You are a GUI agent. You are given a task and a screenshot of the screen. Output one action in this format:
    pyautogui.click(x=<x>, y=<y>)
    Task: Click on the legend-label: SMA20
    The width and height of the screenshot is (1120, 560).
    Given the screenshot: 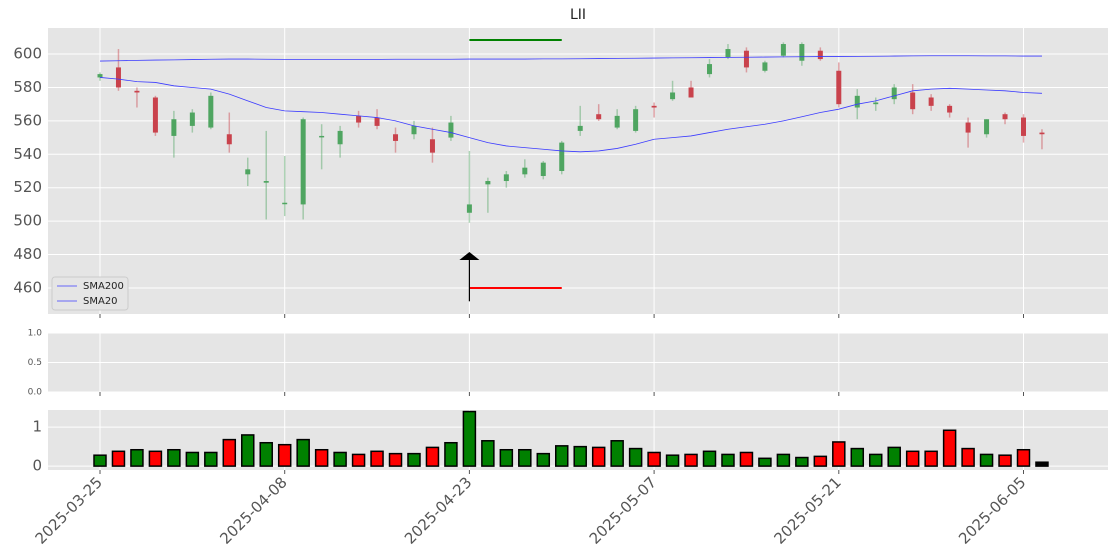 What is the action you would take?
    pyautogui.click(x=100, y=301)
    